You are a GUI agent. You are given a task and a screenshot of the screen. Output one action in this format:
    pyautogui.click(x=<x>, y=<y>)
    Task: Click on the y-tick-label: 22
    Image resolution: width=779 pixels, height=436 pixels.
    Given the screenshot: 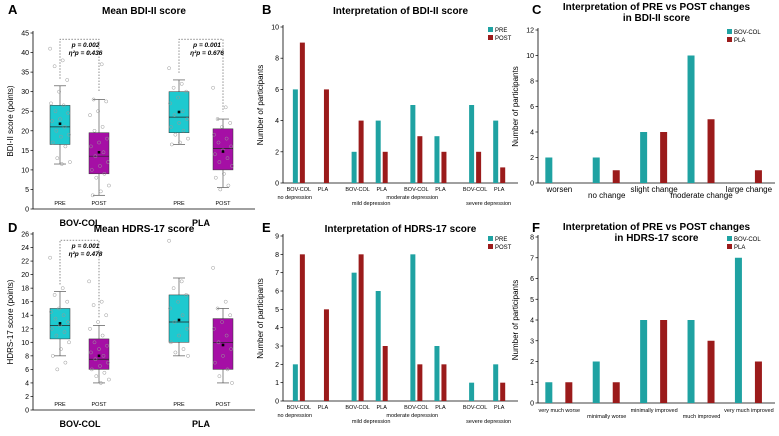 What is the action you would take?
    pyautogui.click(x=25, y=262)
    